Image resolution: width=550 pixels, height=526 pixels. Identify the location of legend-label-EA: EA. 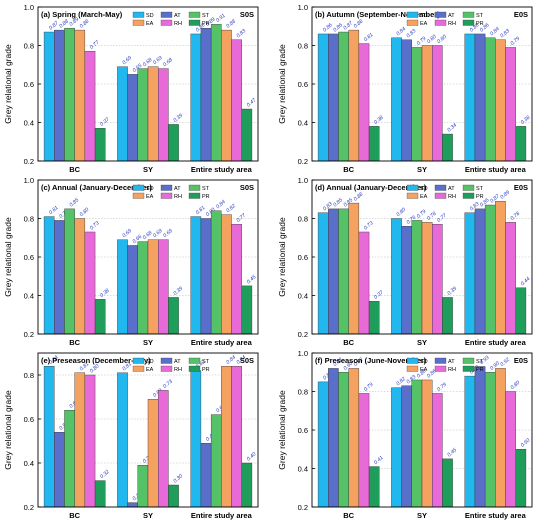
(424, 197).